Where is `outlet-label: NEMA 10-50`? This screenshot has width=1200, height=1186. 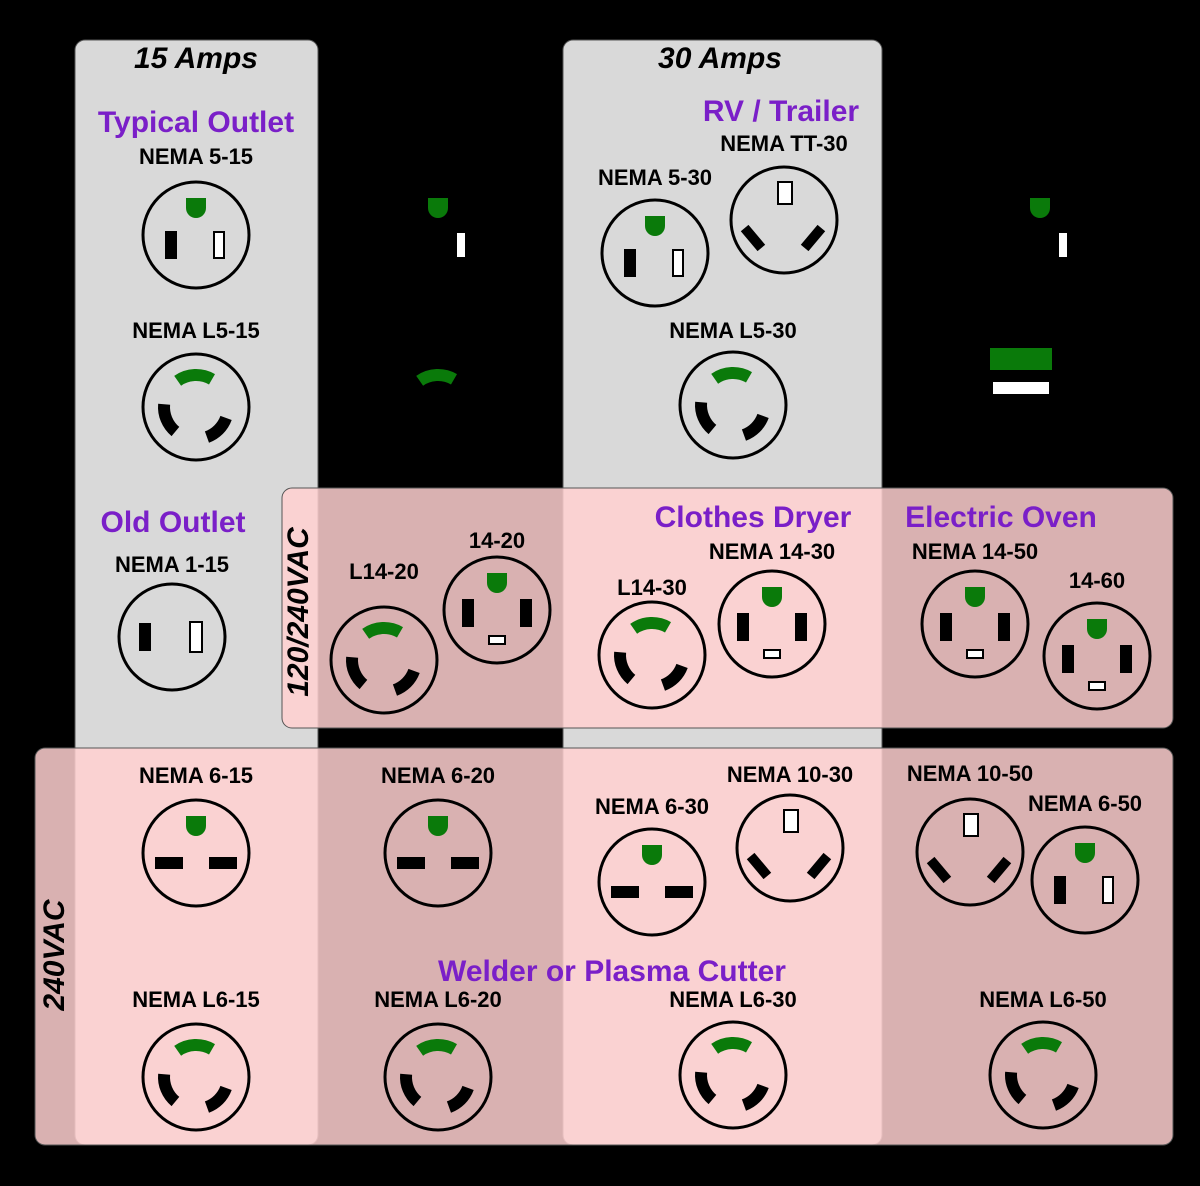
outlet-label: NEMA 10-50 is located at coordinates (970, 773).